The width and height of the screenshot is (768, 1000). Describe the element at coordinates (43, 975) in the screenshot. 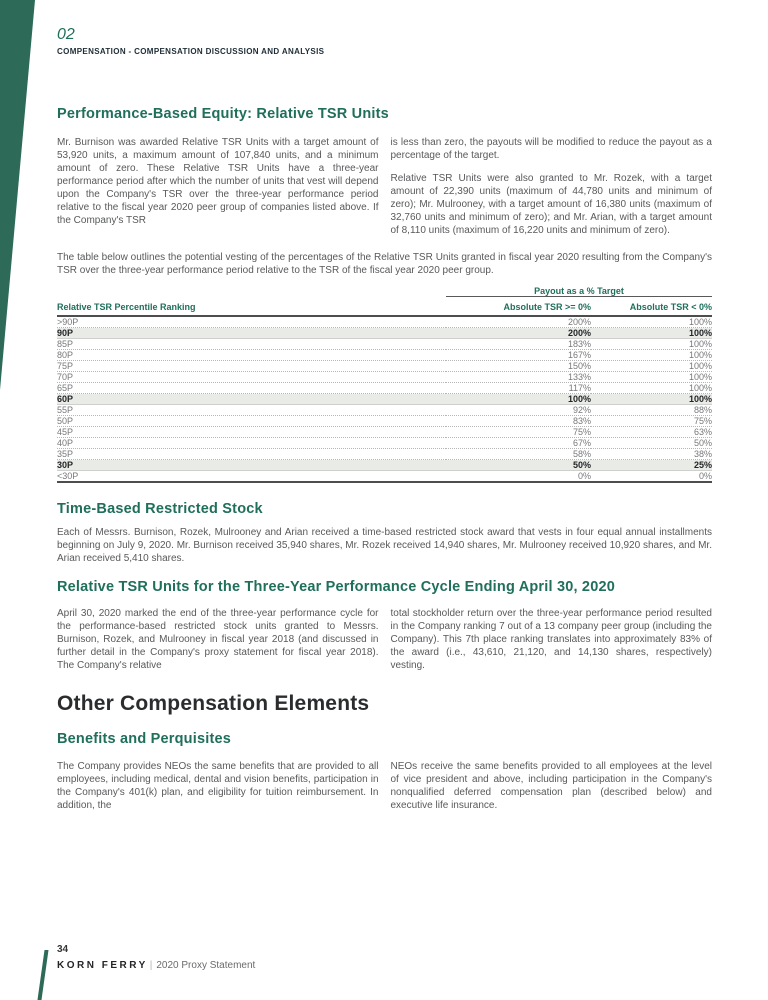

I see `footer-accent-bar` at that location.